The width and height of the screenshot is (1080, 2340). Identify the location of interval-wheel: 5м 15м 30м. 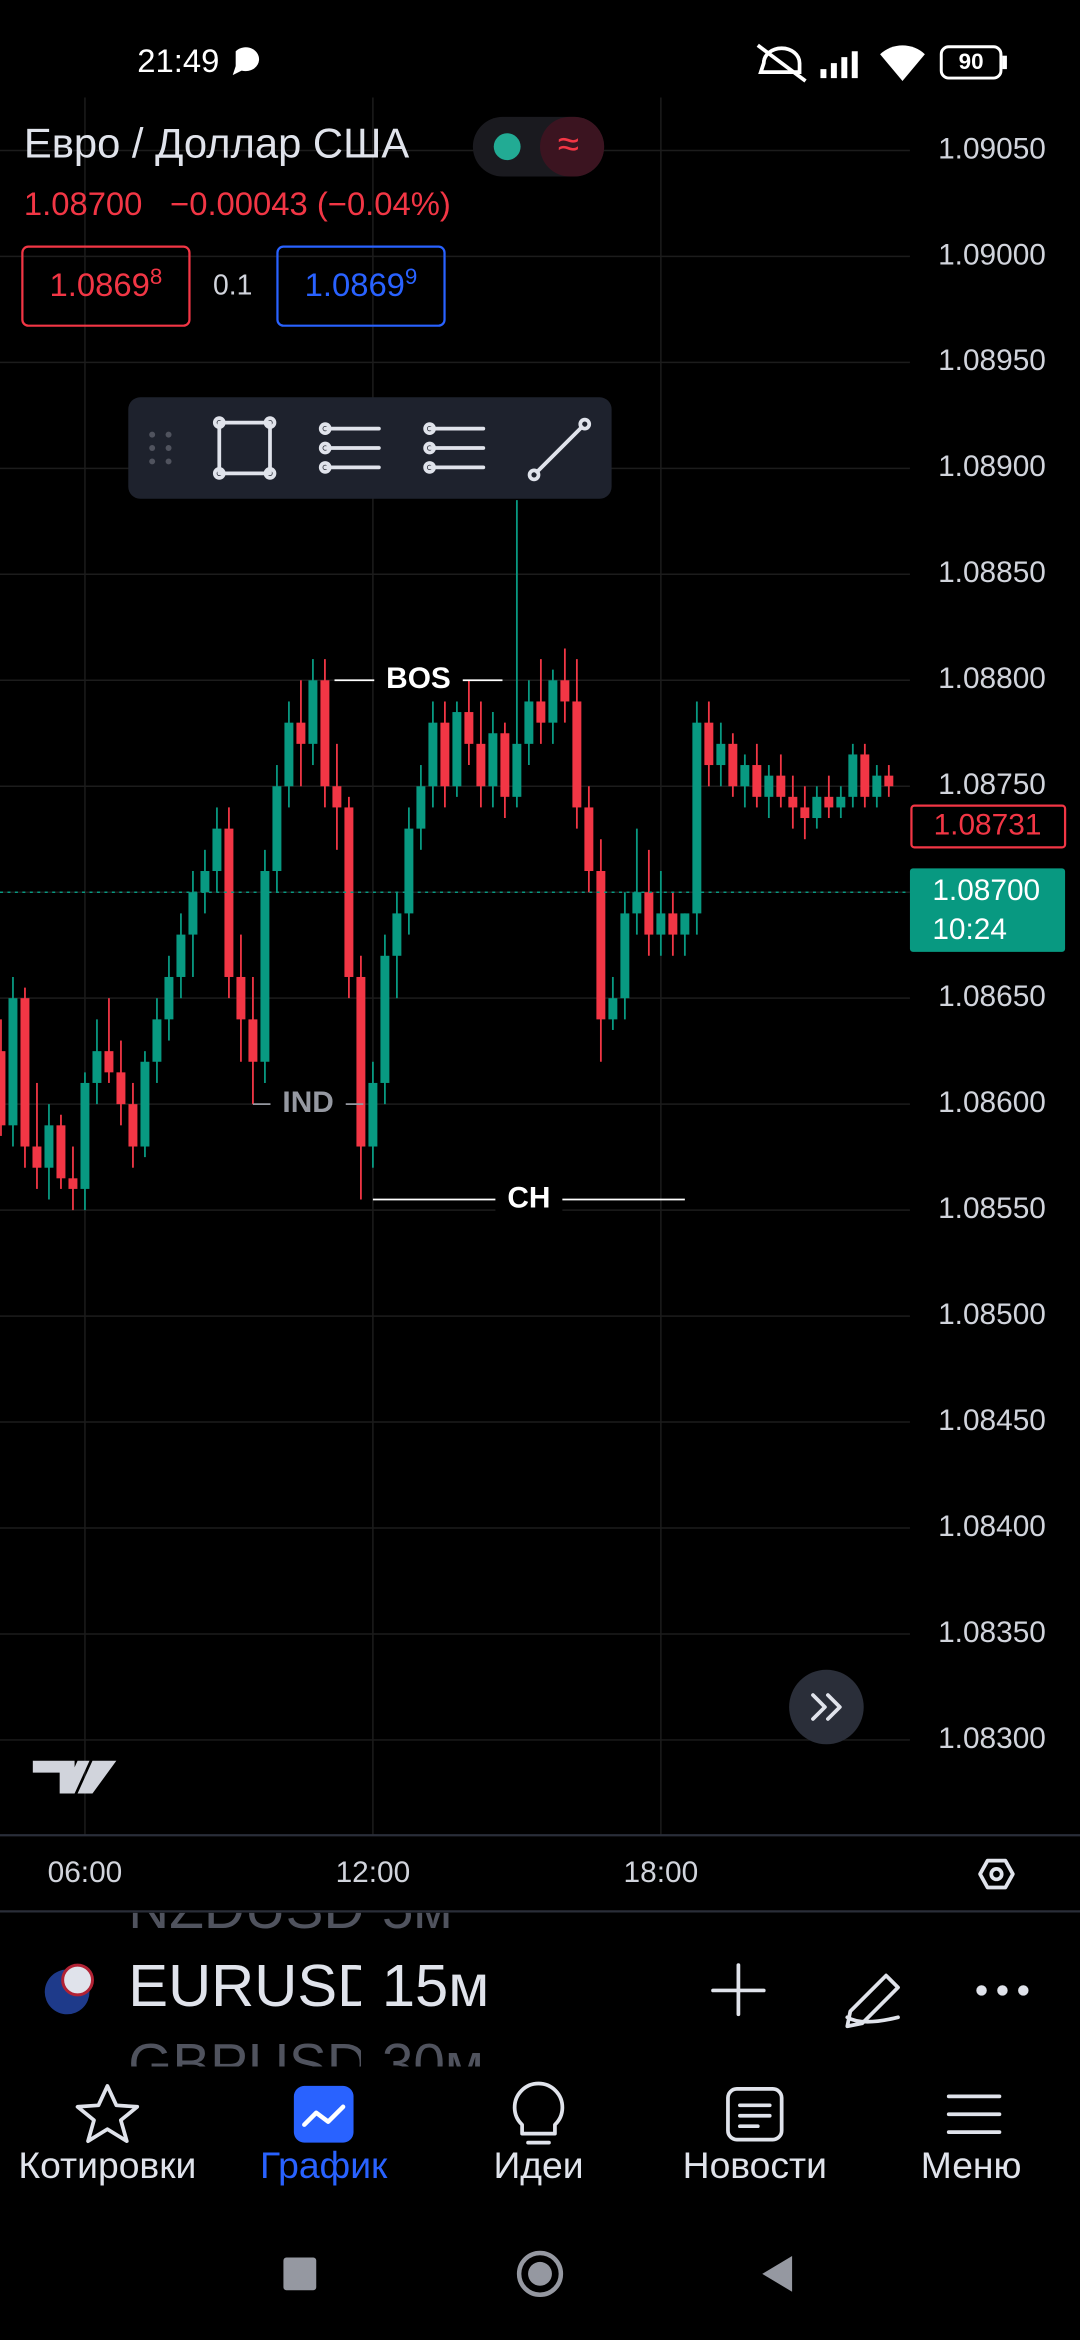
(435, 1987).